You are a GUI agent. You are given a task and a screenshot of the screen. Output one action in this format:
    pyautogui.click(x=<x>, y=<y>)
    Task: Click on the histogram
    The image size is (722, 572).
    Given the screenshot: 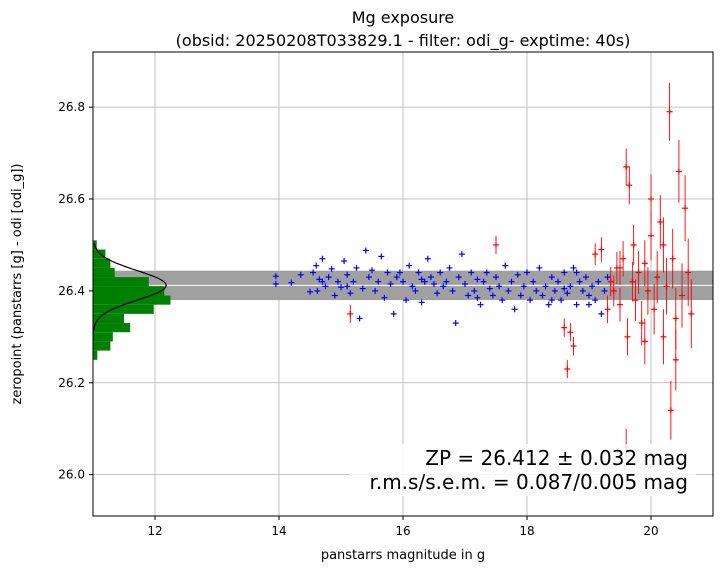 What is the action you would take?
    pyautogui.click(x=132, y=300)
    